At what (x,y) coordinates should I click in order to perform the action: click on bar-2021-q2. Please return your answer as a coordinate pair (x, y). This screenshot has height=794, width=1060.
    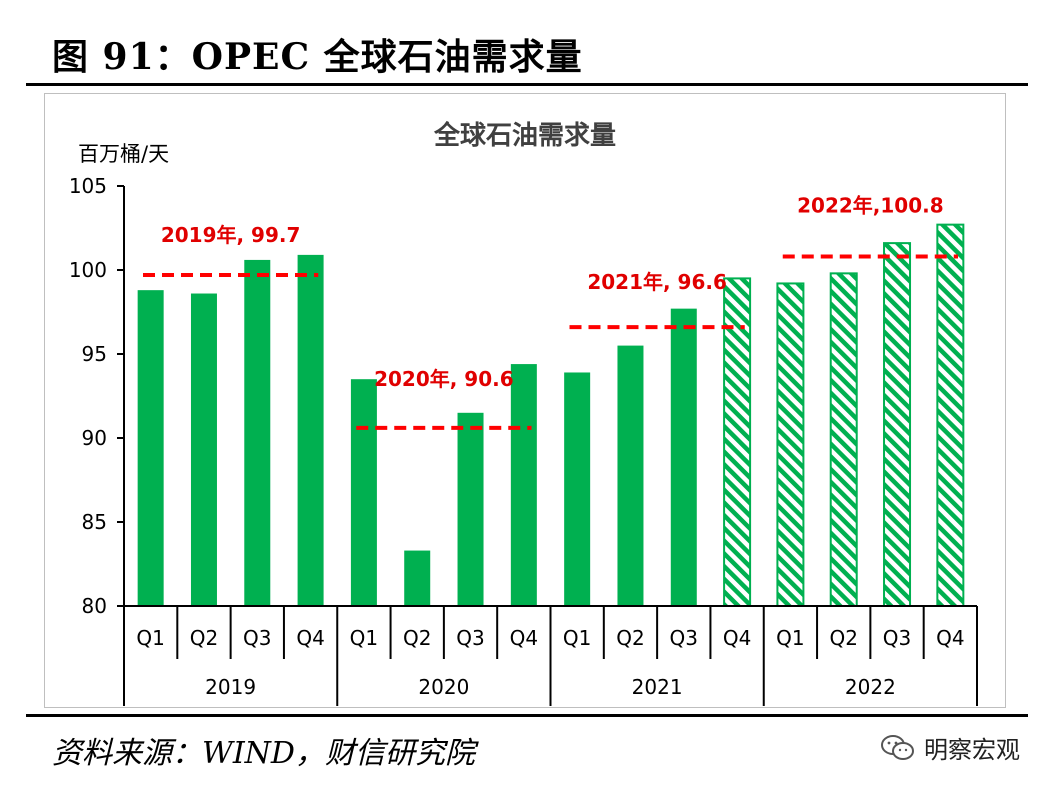
    Looking at the image, I should click on (630, 475).